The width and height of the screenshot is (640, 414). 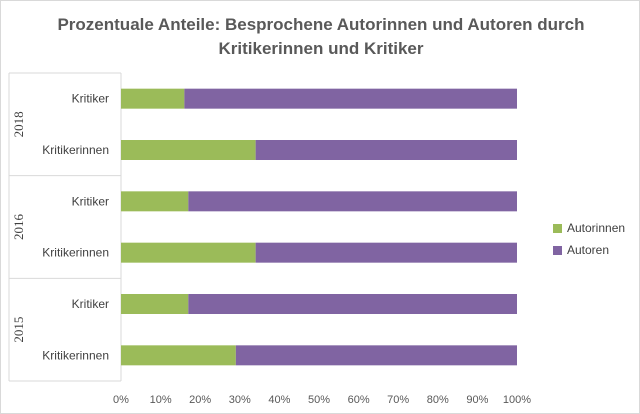 I want to click on legend-label: Autoren, so click(x=588, y=250).